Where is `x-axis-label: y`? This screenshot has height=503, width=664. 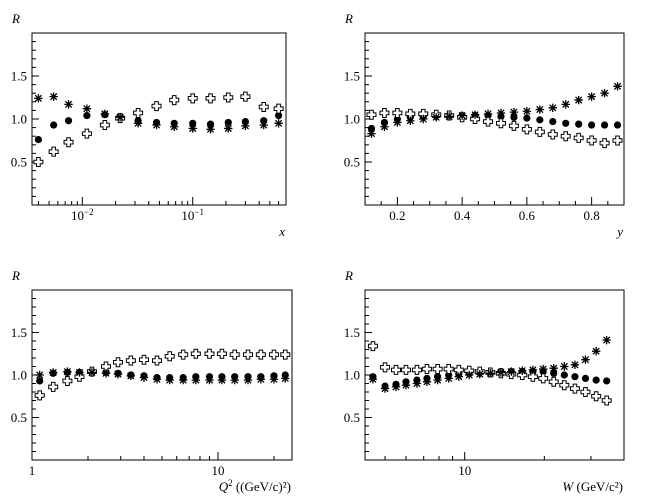
x-axis-label: y is located at coordinates (619, 231).